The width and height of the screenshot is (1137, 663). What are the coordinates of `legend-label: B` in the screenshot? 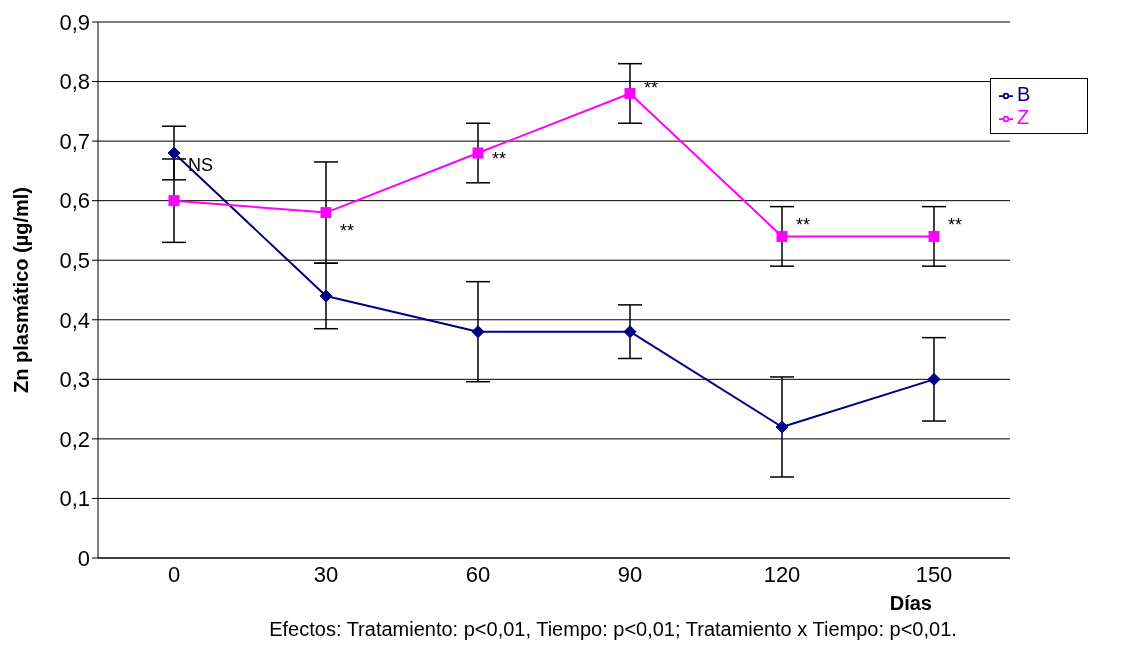 It's located at (1024, 94).